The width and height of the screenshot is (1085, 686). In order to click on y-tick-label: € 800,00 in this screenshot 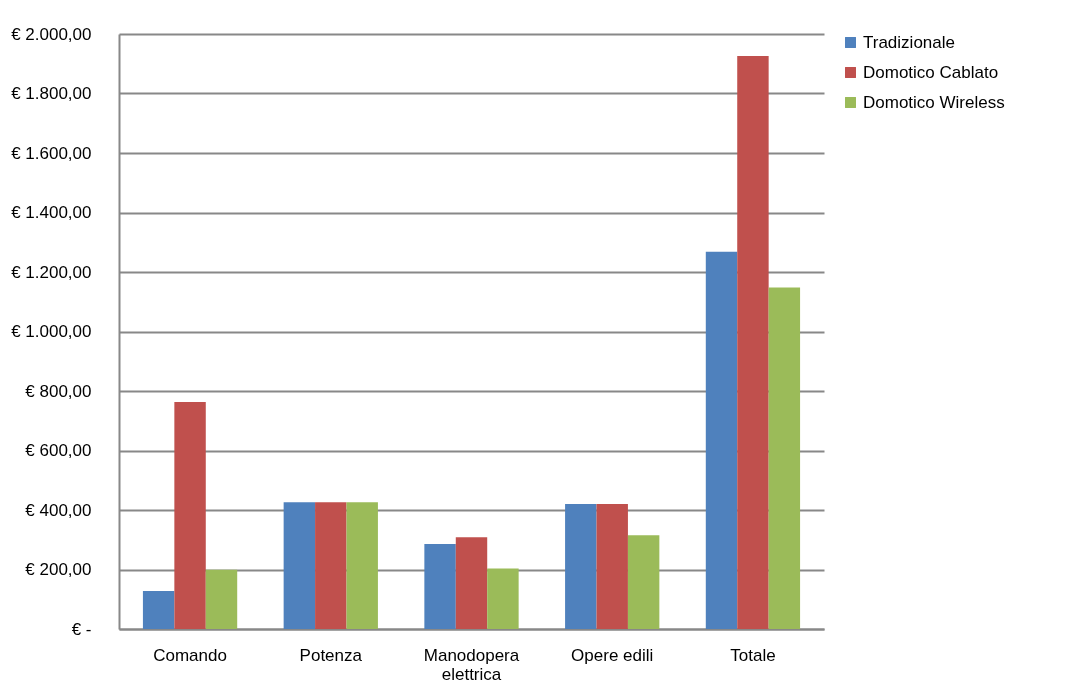, I will do `click(58, 391)`.